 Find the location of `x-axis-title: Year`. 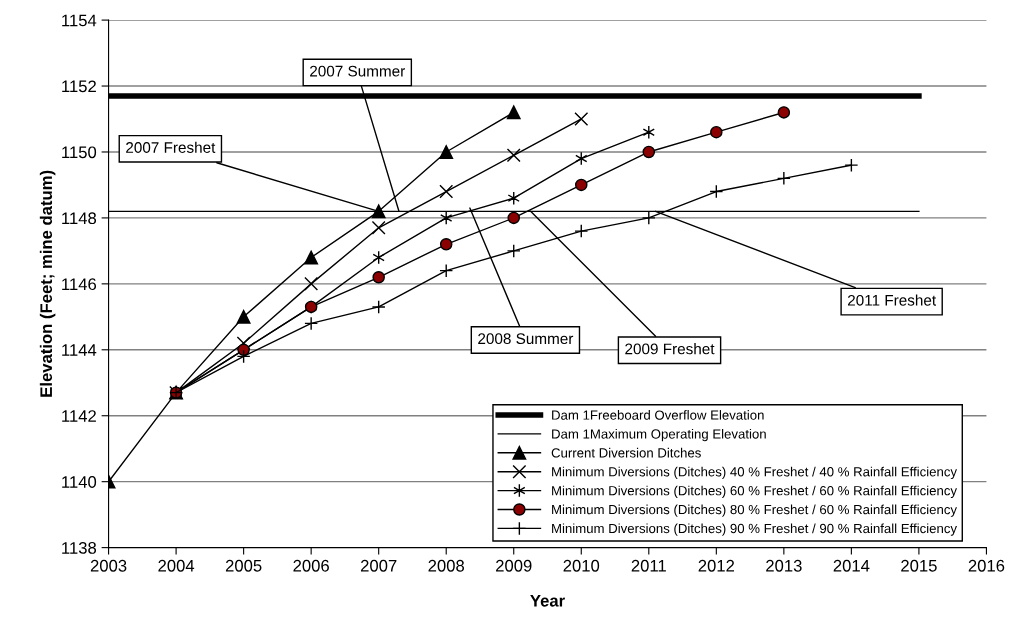

x-axis-title: Year is located at coordinates (547, 601).